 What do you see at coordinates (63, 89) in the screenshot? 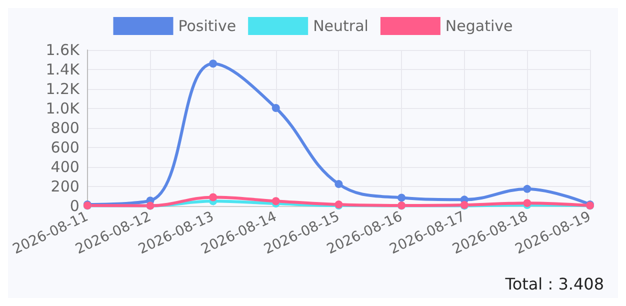
I see `y-tick-label: 1.2K` at bounding box center [63, 89].